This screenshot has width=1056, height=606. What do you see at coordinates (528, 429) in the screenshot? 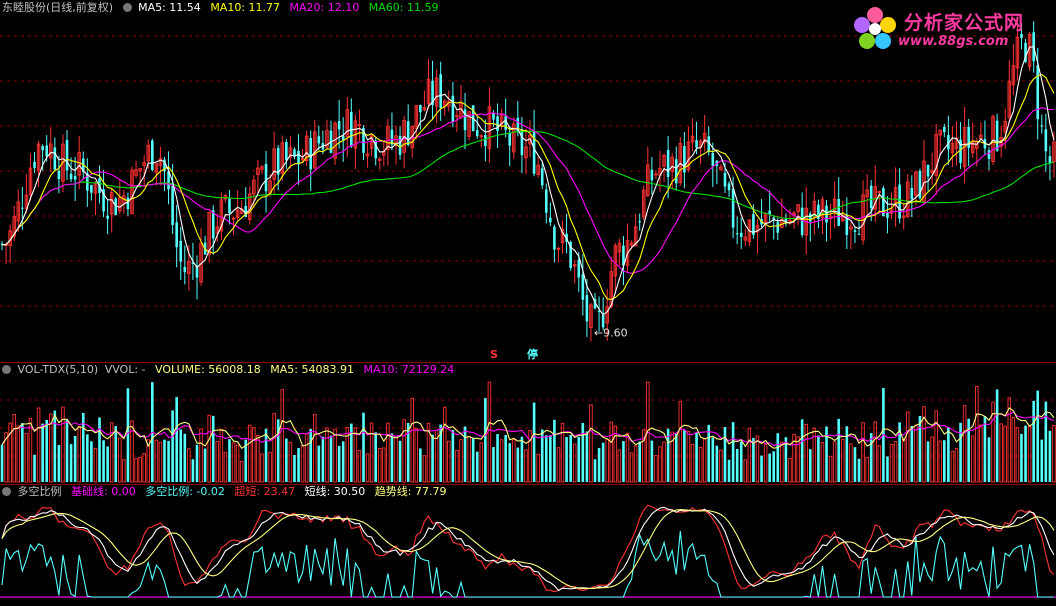
I see `volume-ma10-line` at bounding box center [528, 429].